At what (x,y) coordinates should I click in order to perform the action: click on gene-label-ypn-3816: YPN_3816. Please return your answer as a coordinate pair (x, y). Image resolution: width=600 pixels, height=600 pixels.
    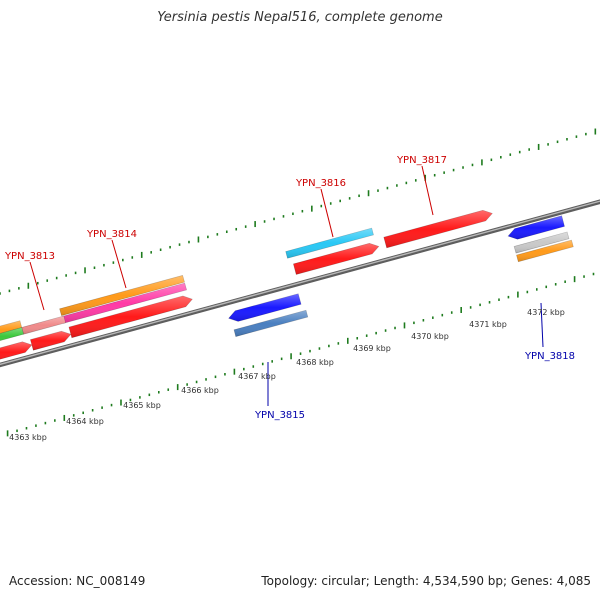
    Looking at the image, I should click on (320, 183).